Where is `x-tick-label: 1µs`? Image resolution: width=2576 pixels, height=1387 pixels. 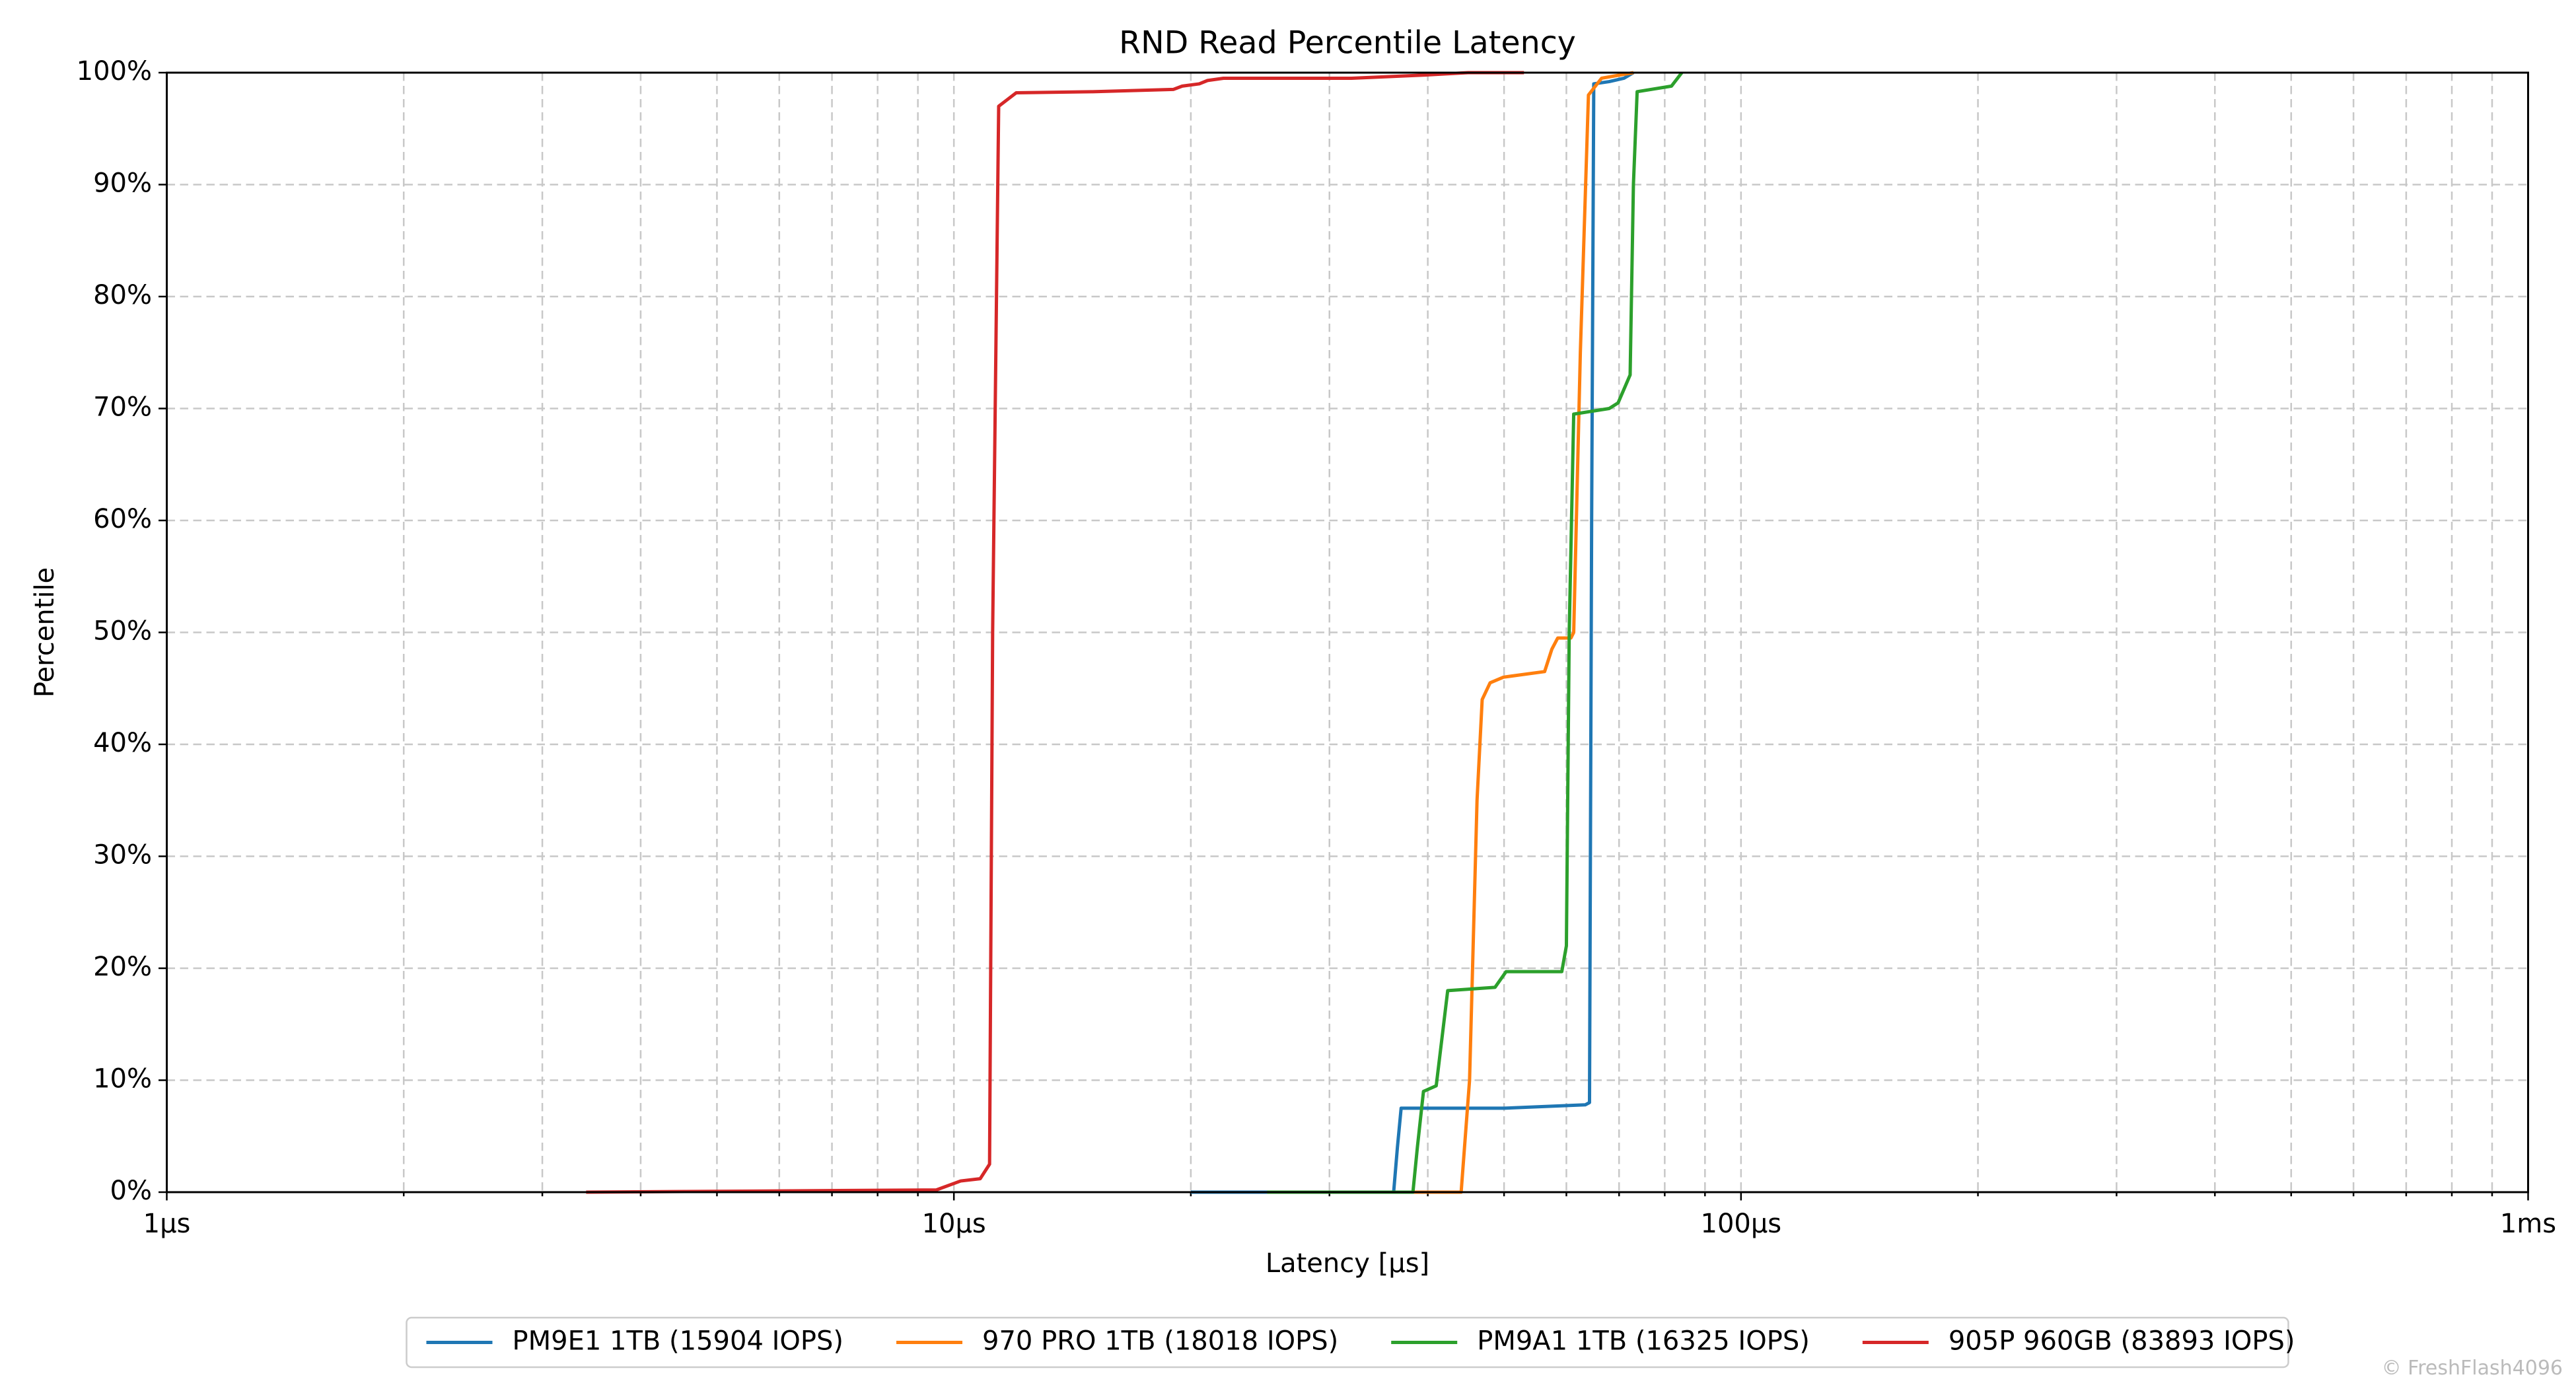 x-tick-label: 1µs is located at coordinates (167, 1224).